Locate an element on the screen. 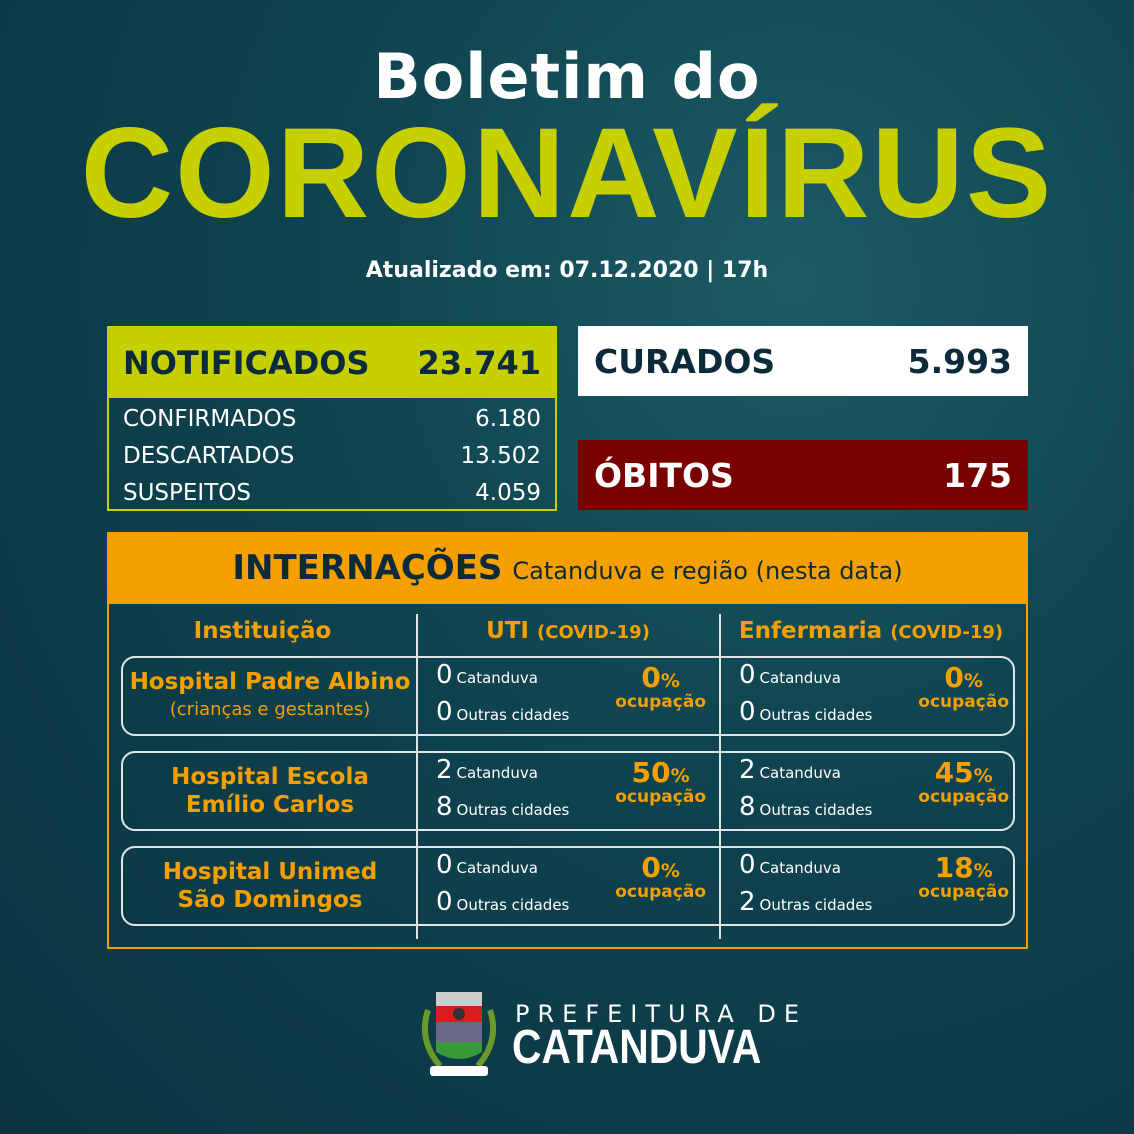  enf-cell: 2 Catanduva 8 Outras cidades 45% ocupação is located at coordinates (873, 791).